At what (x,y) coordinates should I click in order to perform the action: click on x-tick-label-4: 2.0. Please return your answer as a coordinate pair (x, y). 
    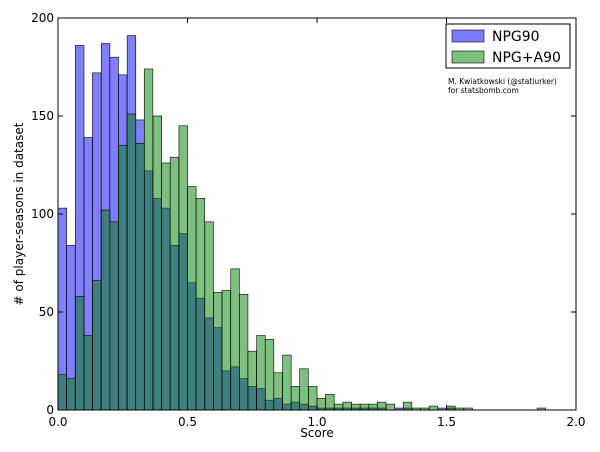
    Looking at the image, I should click on (575, 422).